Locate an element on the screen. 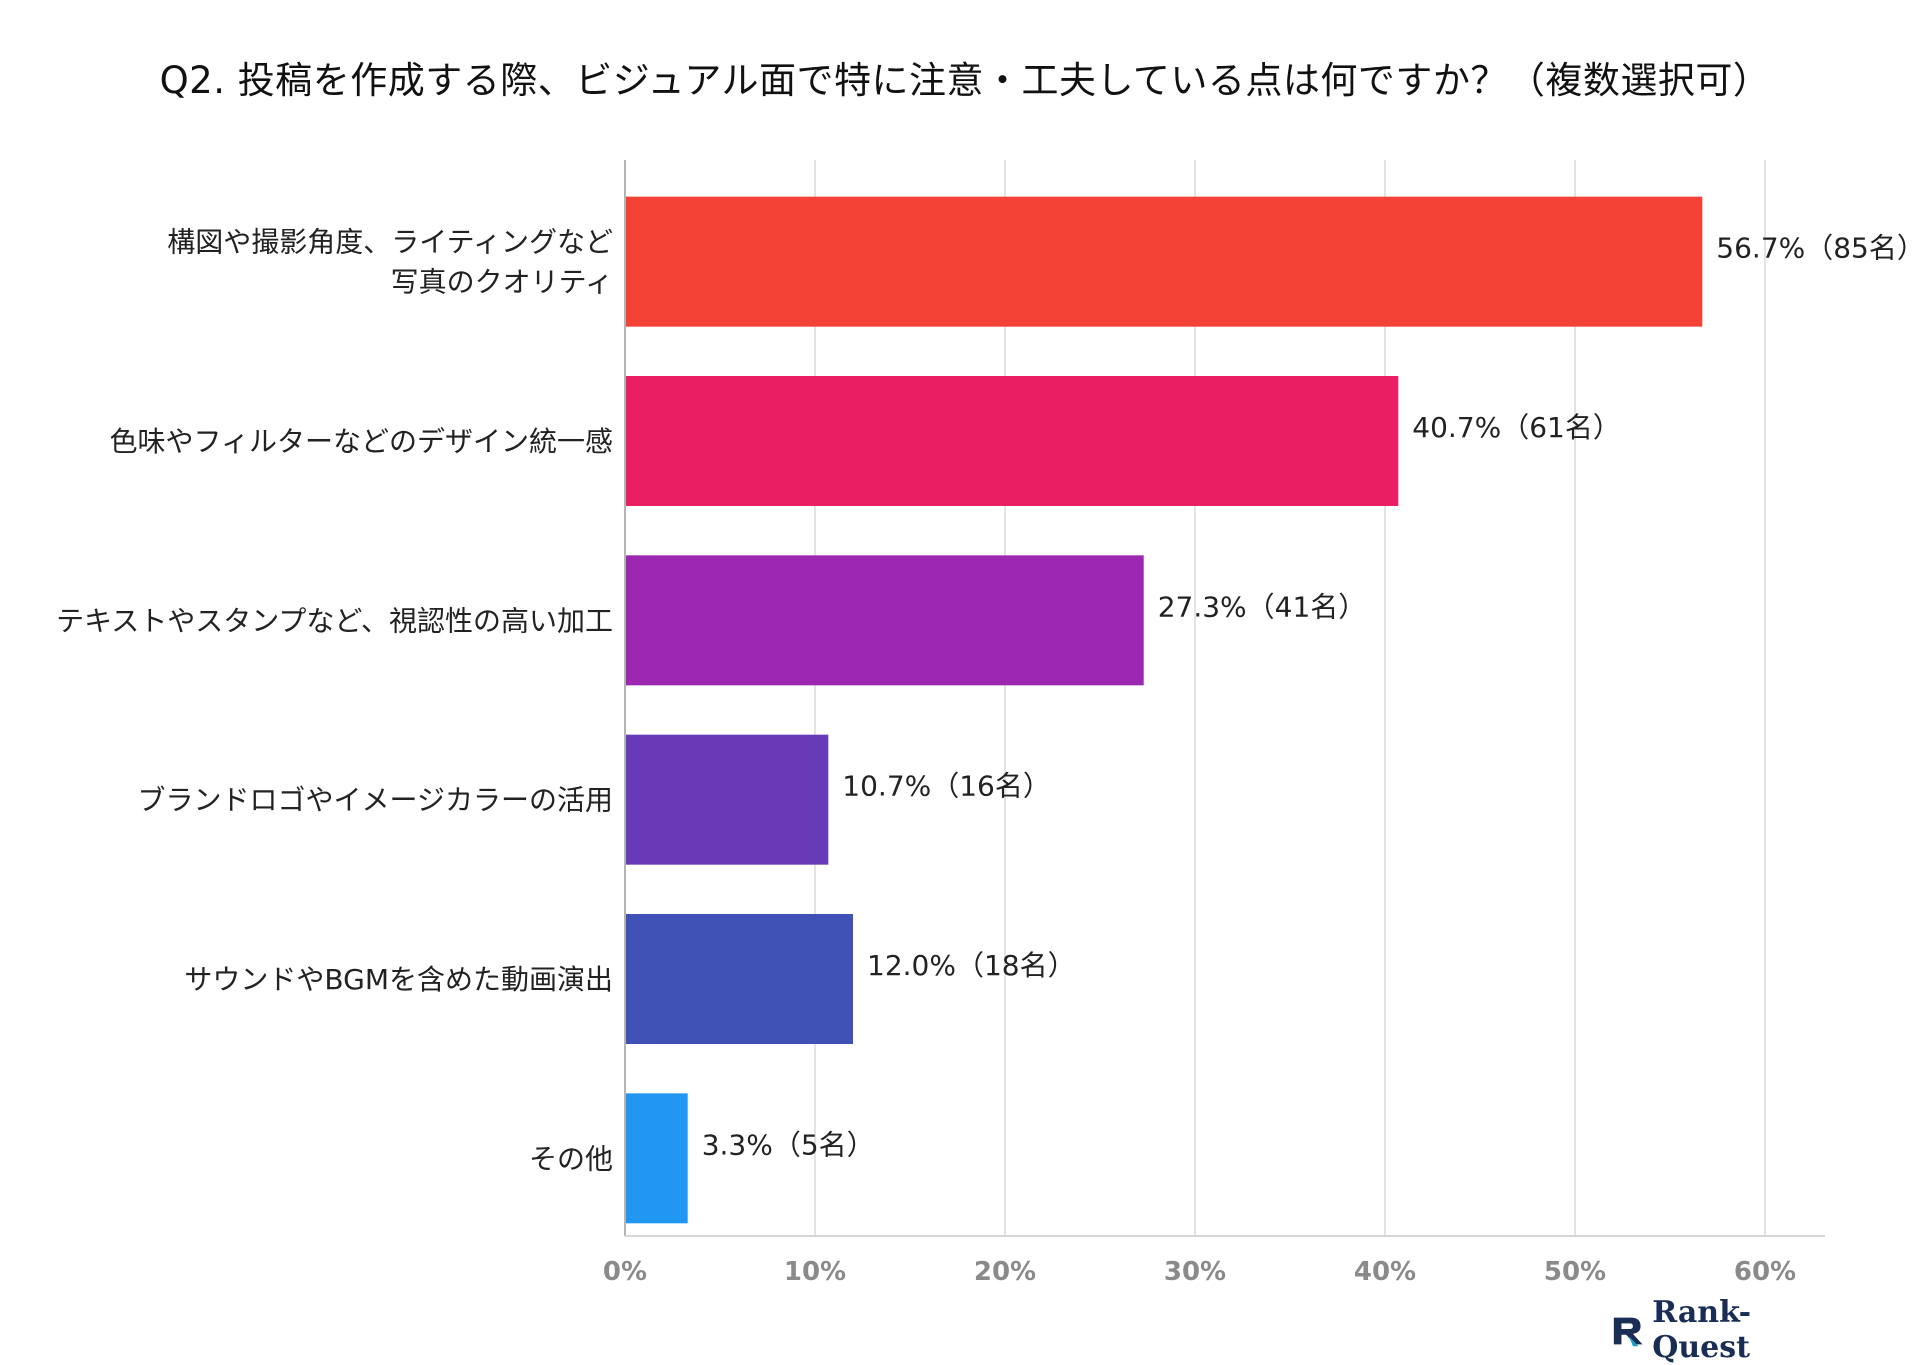 The width and height of the screenshot is (1930, 1365). x-tick-label: 50% is located at coordinates (1575, 1272).